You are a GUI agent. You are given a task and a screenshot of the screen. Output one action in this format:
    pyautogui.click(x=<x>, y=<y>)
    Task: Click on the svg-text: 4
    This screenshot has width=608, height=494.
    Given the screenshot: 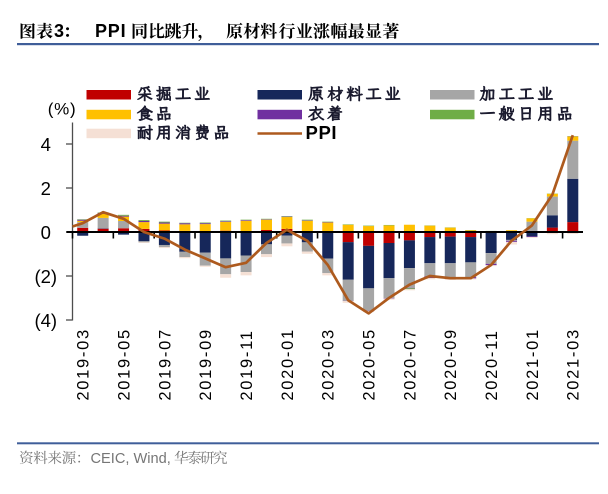 What is the action you would take?
    pyautogui.click(x=46, y=144)
    